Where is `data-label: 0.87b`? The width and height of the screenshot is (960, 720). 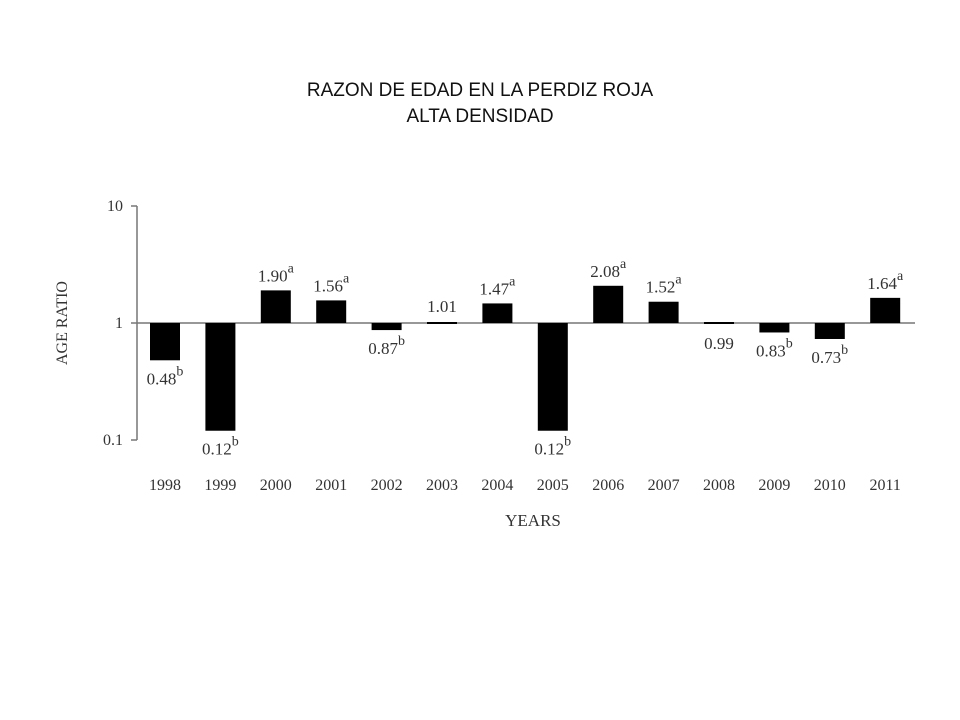 data-label: 0.87b is located at coordinates (386, 346).